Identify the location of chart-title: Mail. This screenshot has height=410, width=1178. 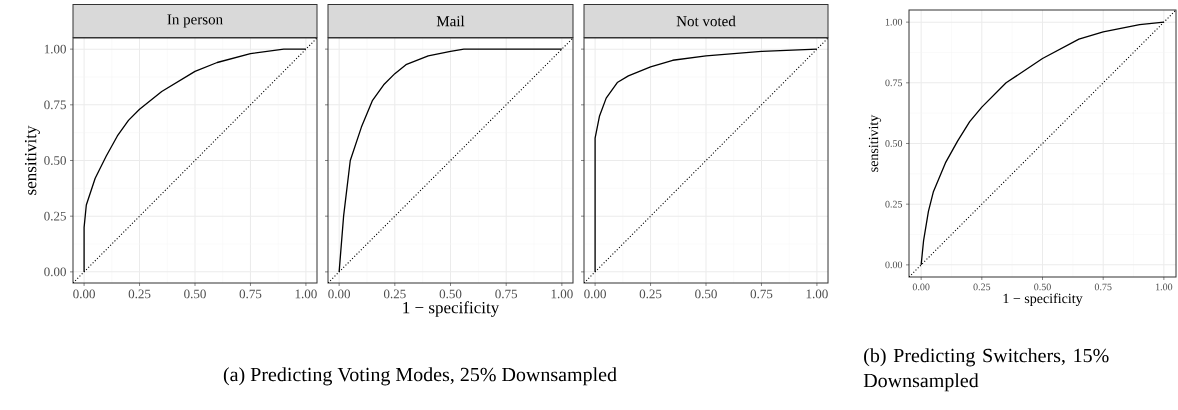
(450, 21).